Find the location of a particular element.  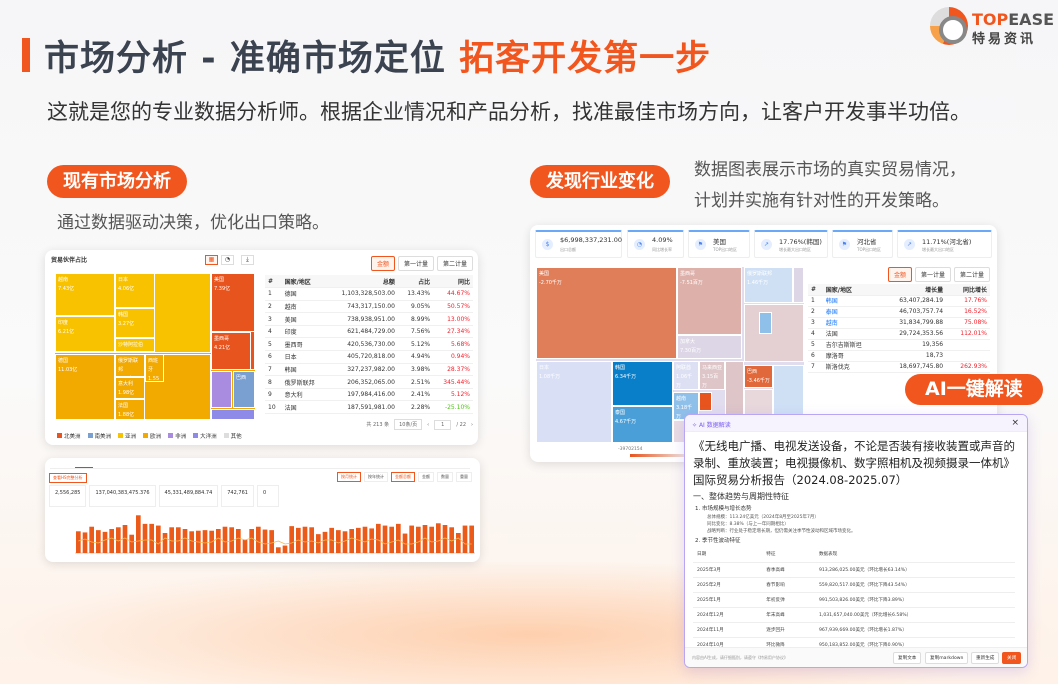

table-row: 1 韩国 63,407,284.19 17.76% is located at coordinates (899, 301).